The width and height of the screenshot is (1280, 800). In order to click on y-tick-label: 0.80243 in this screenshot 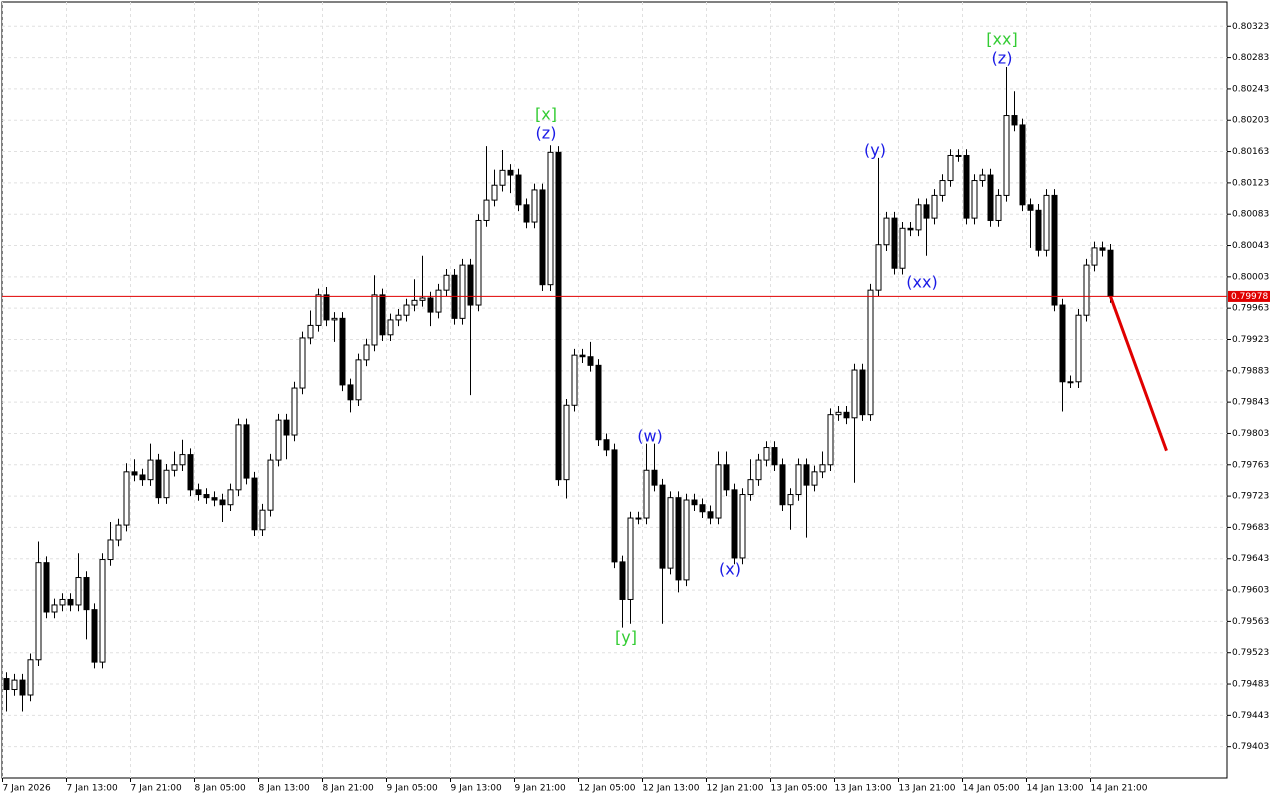, I will do `click(1250, 89)`.